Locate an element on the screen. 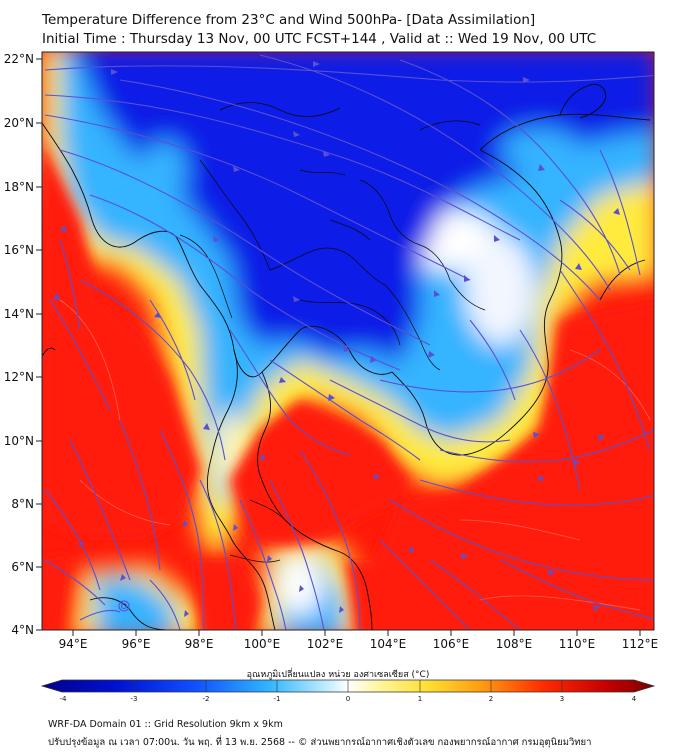  lat-label: 16°N is located at coordinates (19, 250).